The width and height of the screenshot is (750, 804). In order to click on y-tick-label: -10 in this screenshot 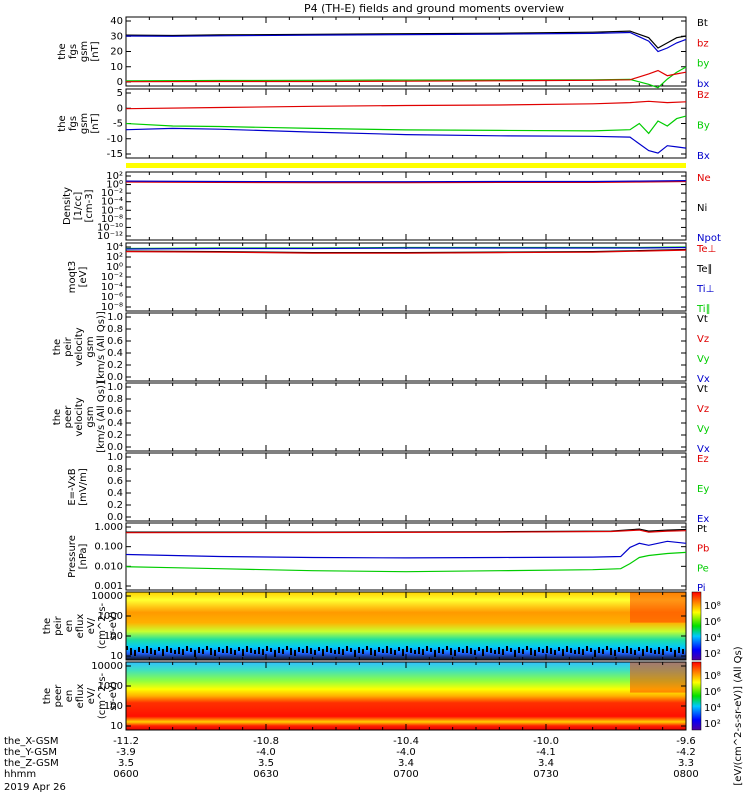, I will do `click(115, 139)`.